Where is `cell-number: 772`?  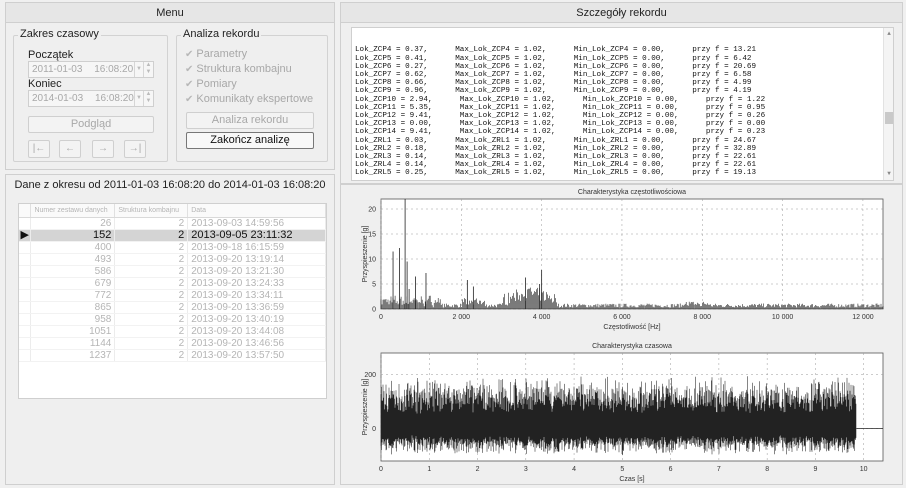 cell-number: 772 is located at coordinates (73, 295).